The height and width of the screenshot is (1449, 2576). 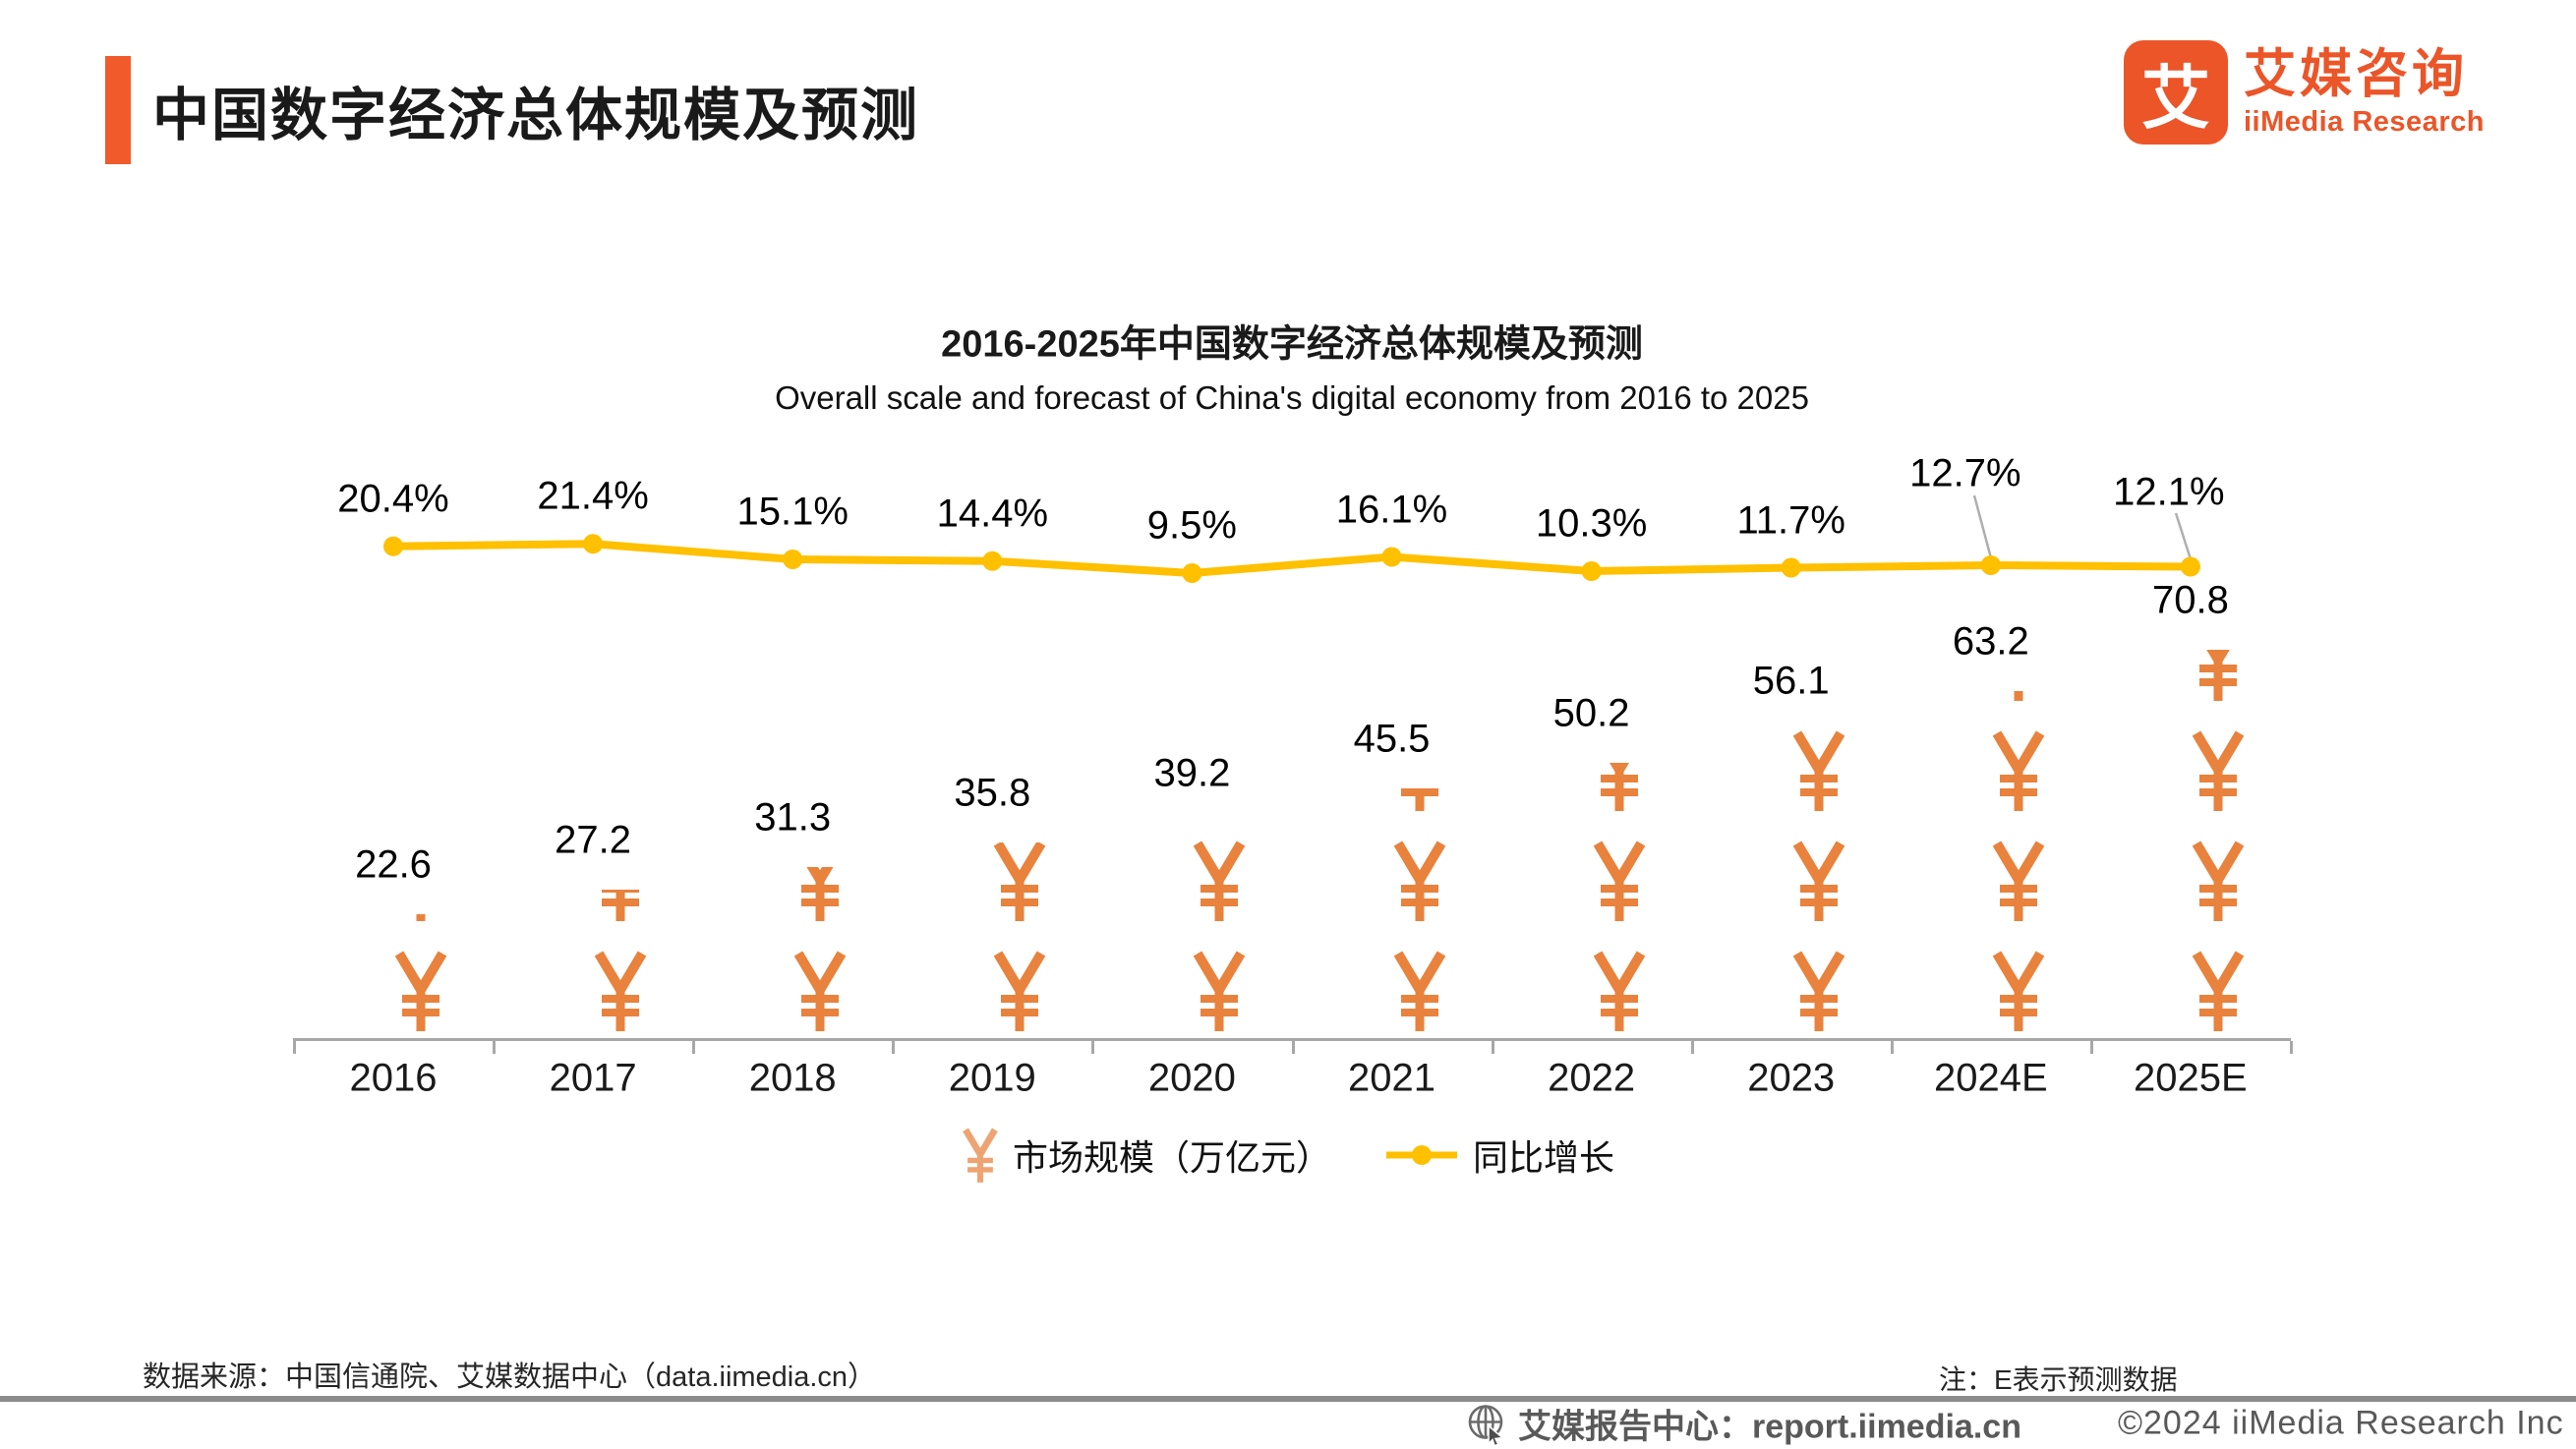 What do you see at coordinates (593, 496) in the screenshot?
I see `growth-value-label: 21.4%` at bounding box center [593, 496].